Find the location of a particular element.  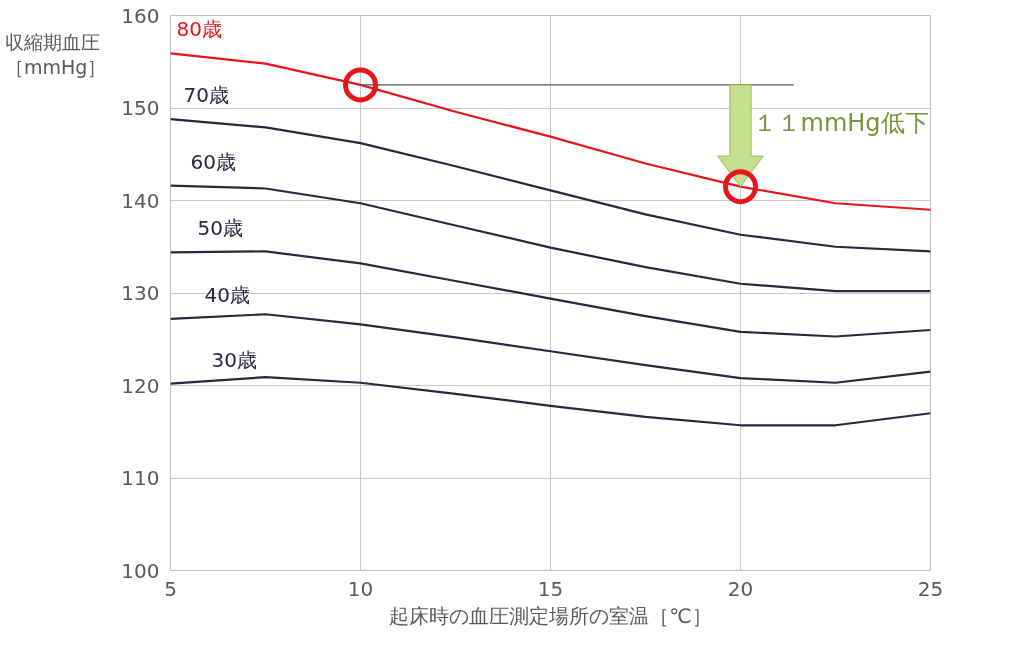

series-label: 40歳 is located at coordinates (227, 294).